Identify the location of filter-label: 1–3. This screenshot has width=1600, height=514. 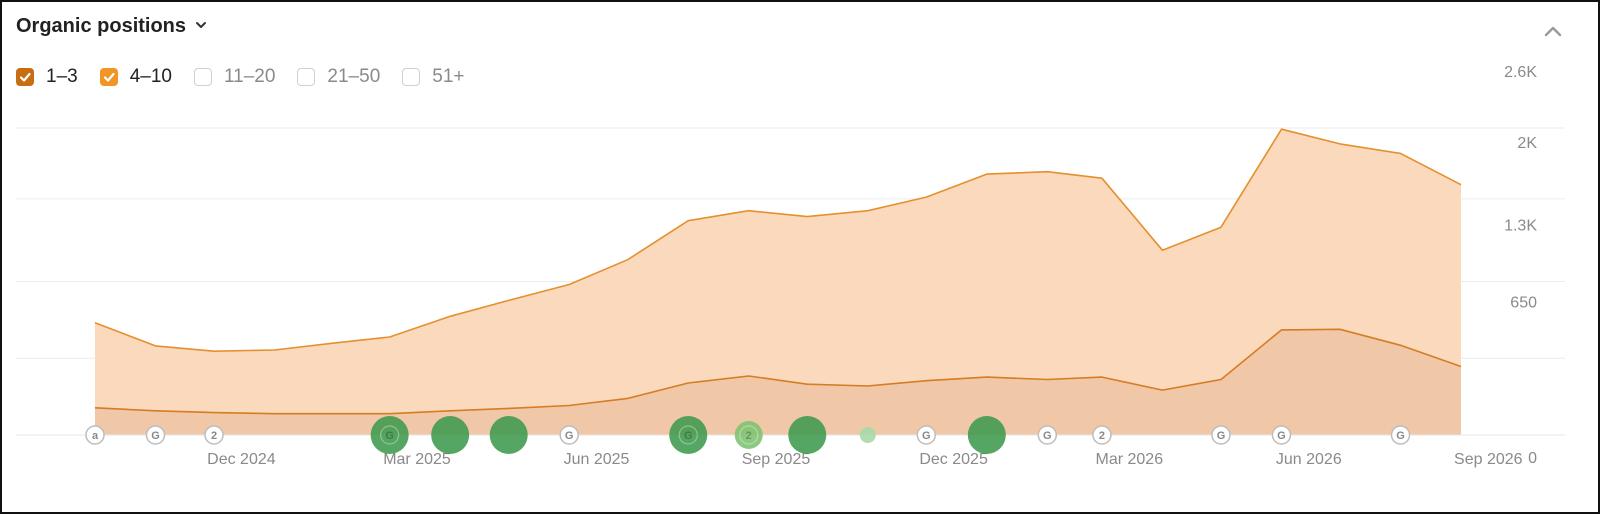
(62, 76).